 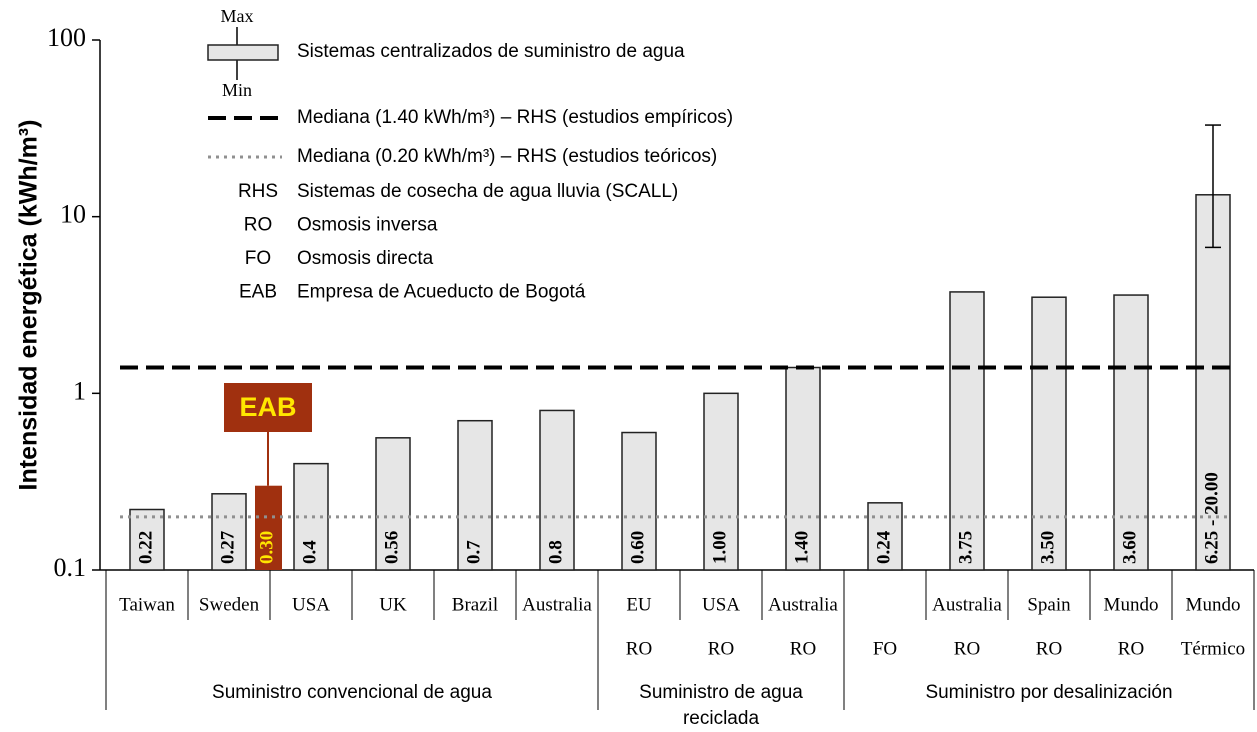 What do you see at coordinates (639, 604) in the screenshot?
I see `x-tick-label: EU` at bounding box center [639, 604].